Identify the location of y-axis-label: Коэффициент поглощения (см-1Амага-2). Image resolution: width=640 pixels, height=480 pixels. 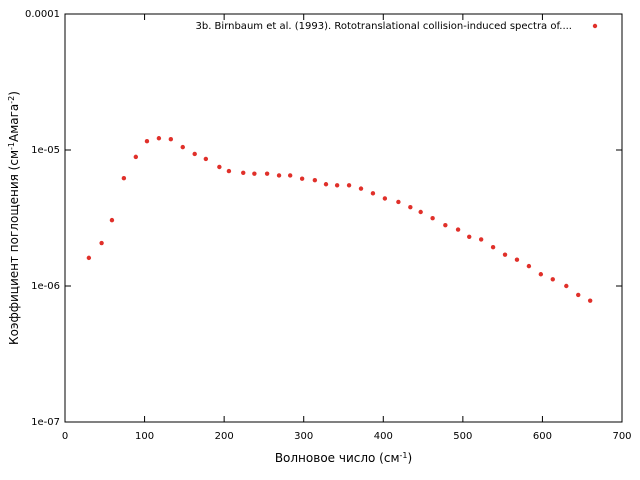
(14, 218).